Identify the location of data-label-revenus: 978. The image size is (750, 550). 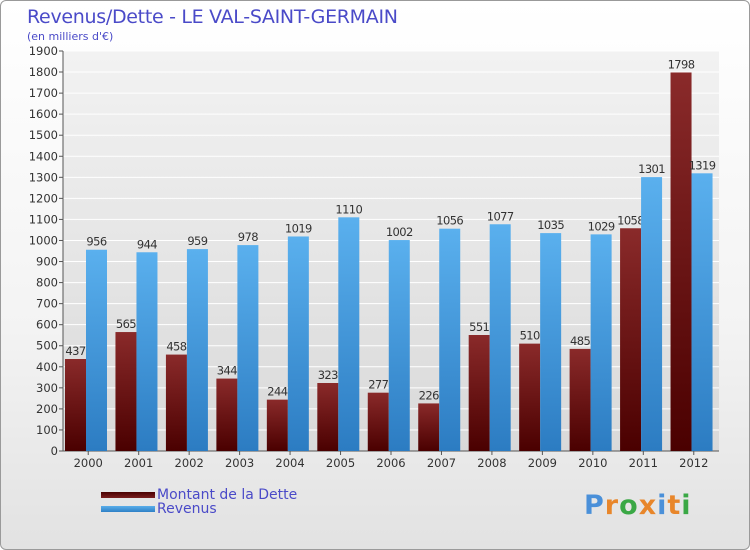
(248, 237).